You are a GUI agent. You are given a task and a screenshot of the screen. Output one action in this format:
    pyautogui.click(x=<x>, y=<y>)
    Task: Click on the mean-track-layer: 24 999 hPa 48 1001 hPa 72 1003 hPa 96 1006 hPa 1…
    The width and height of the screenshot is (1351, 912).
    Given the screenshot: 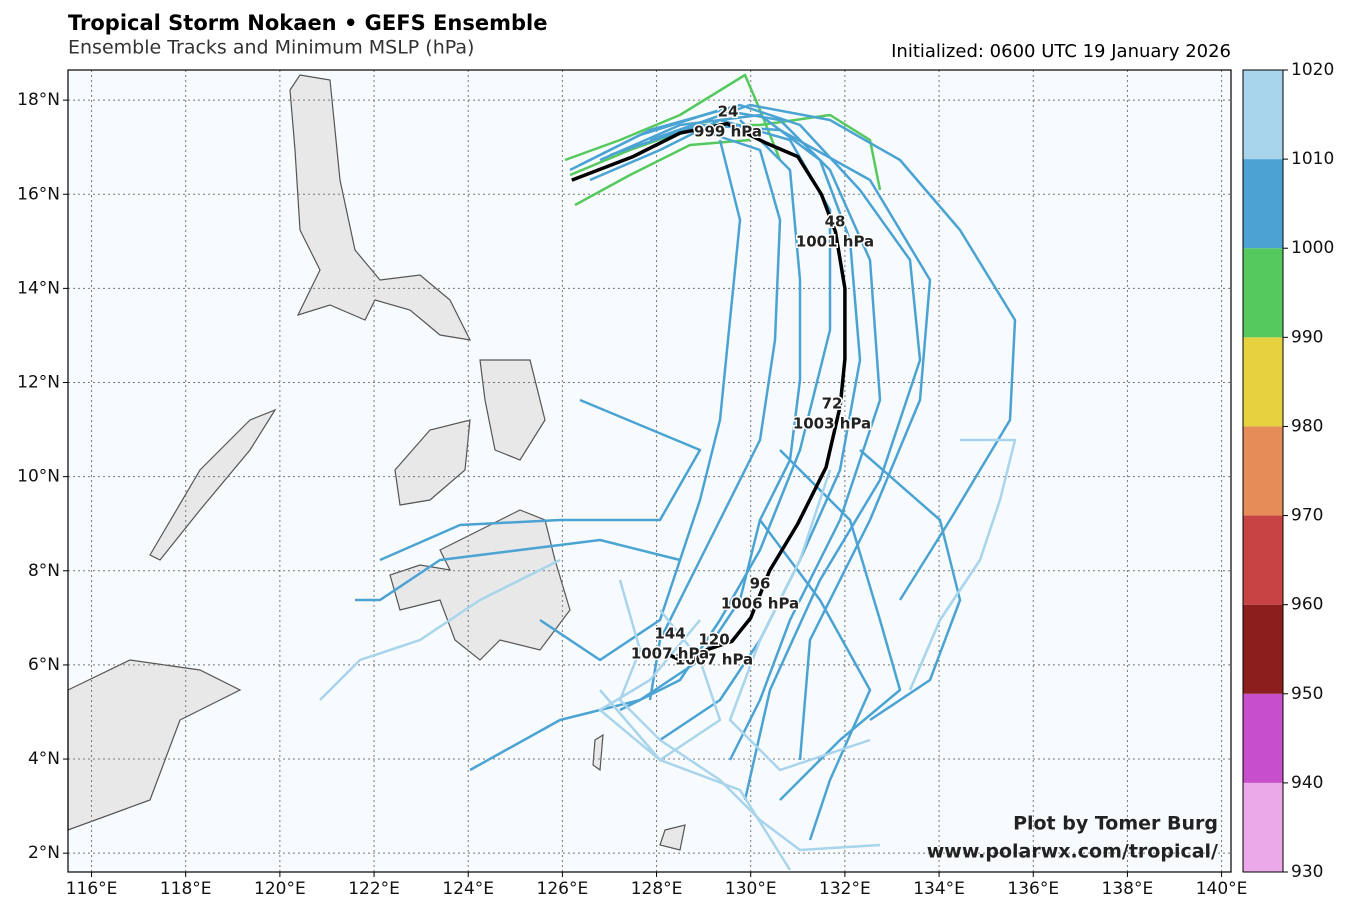 What is the action you would take?
    pyautogui.click(x=723, y=385)
    